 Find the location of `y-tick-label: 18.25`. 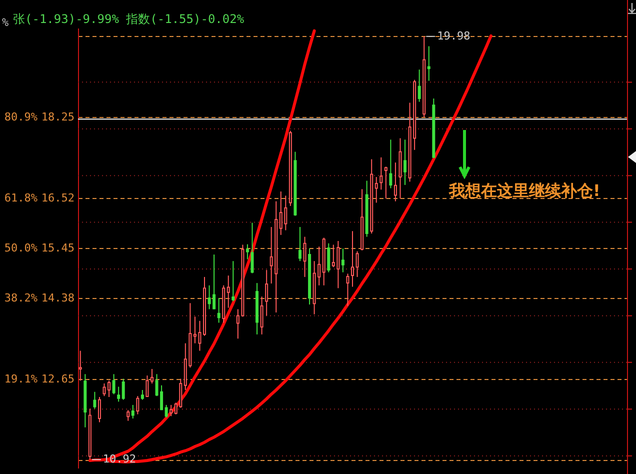

y-tick-label: 18.25 is located at coordinates (57, 117).